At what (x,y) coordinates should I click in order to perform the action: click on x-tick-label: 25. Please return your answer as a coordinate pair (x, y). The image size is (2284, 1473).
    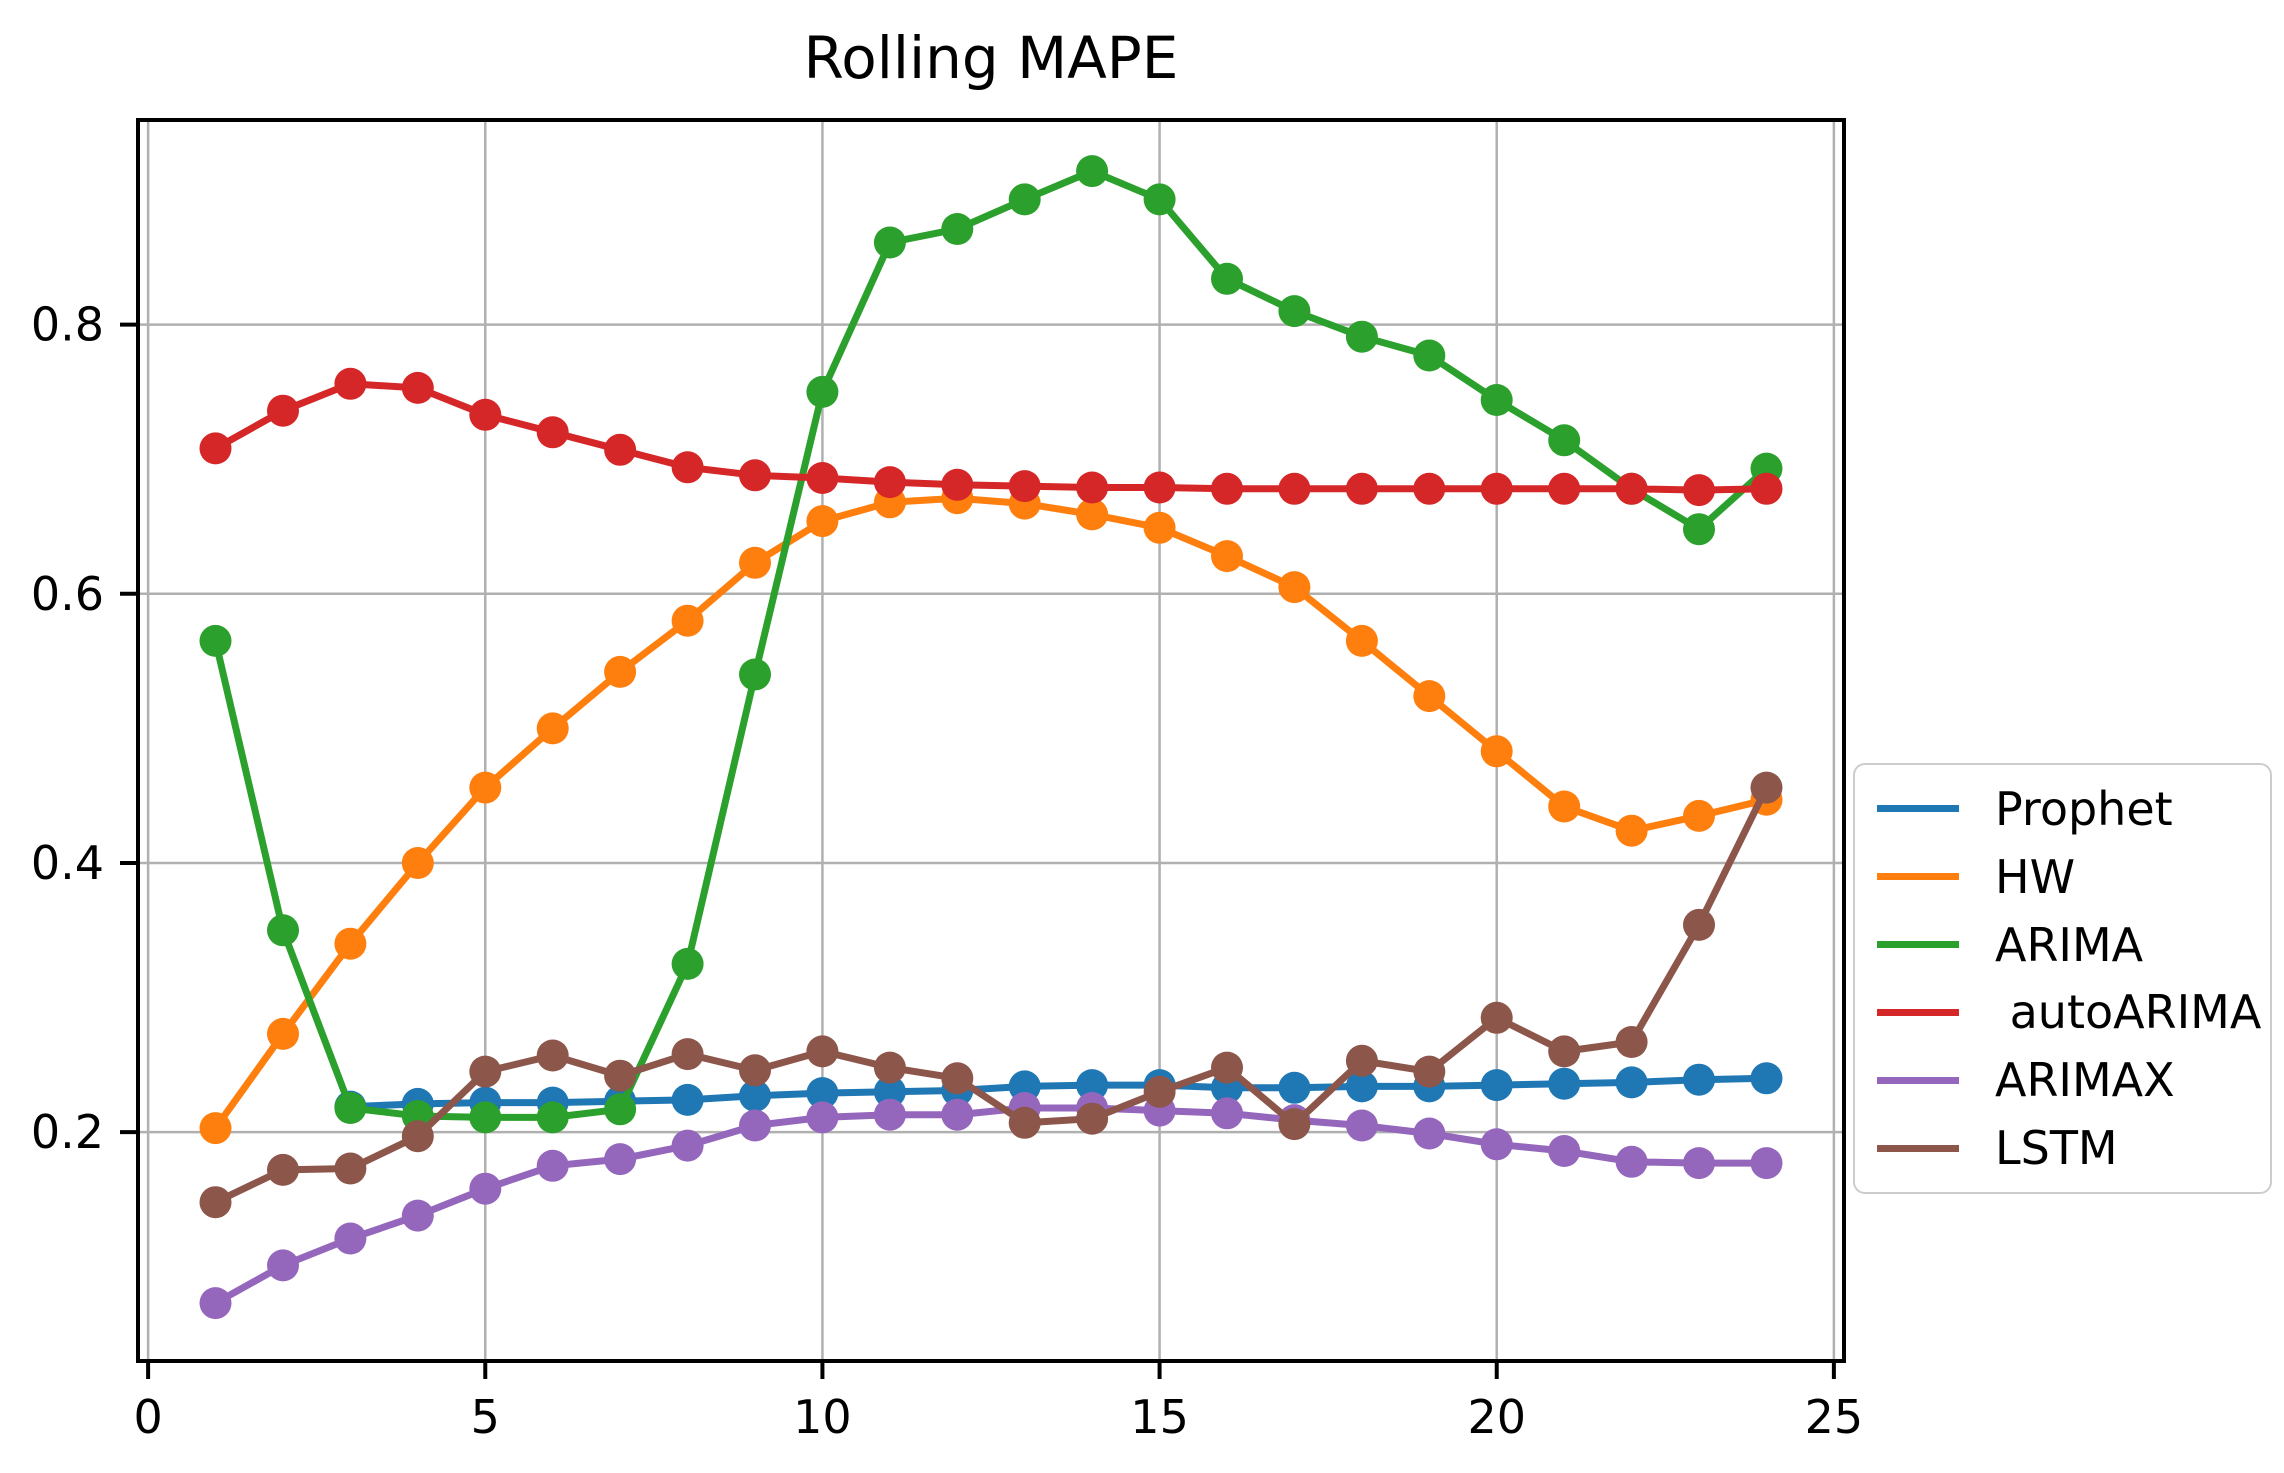
    Looking at the image, I should click on (1834, 1417).